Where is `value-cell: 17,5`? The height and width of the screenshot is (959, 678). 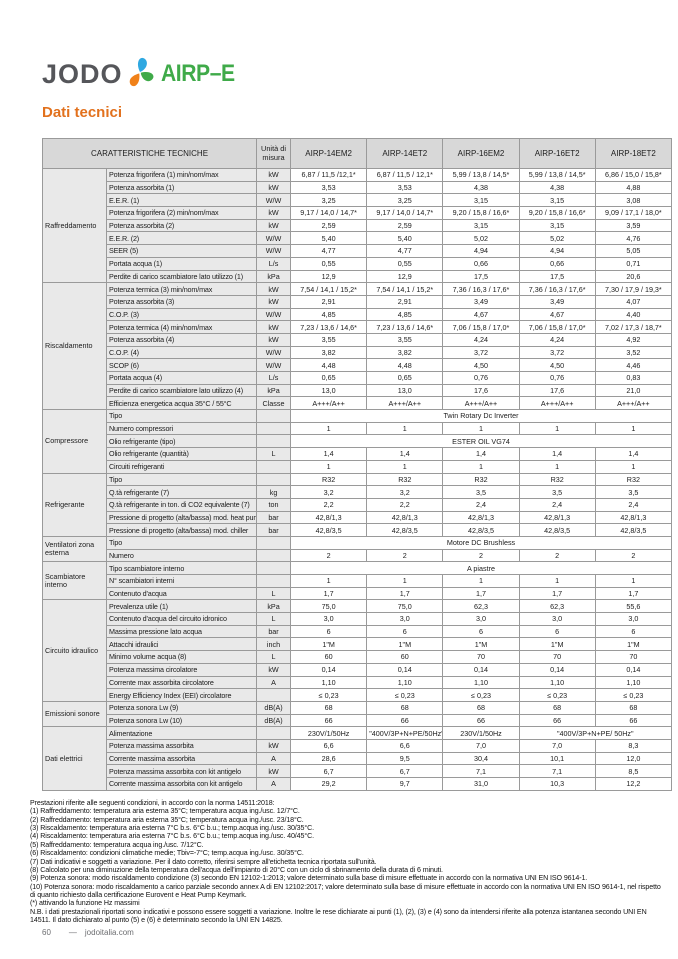
value-cell: 17,5 is located at coordinates (557, 276).